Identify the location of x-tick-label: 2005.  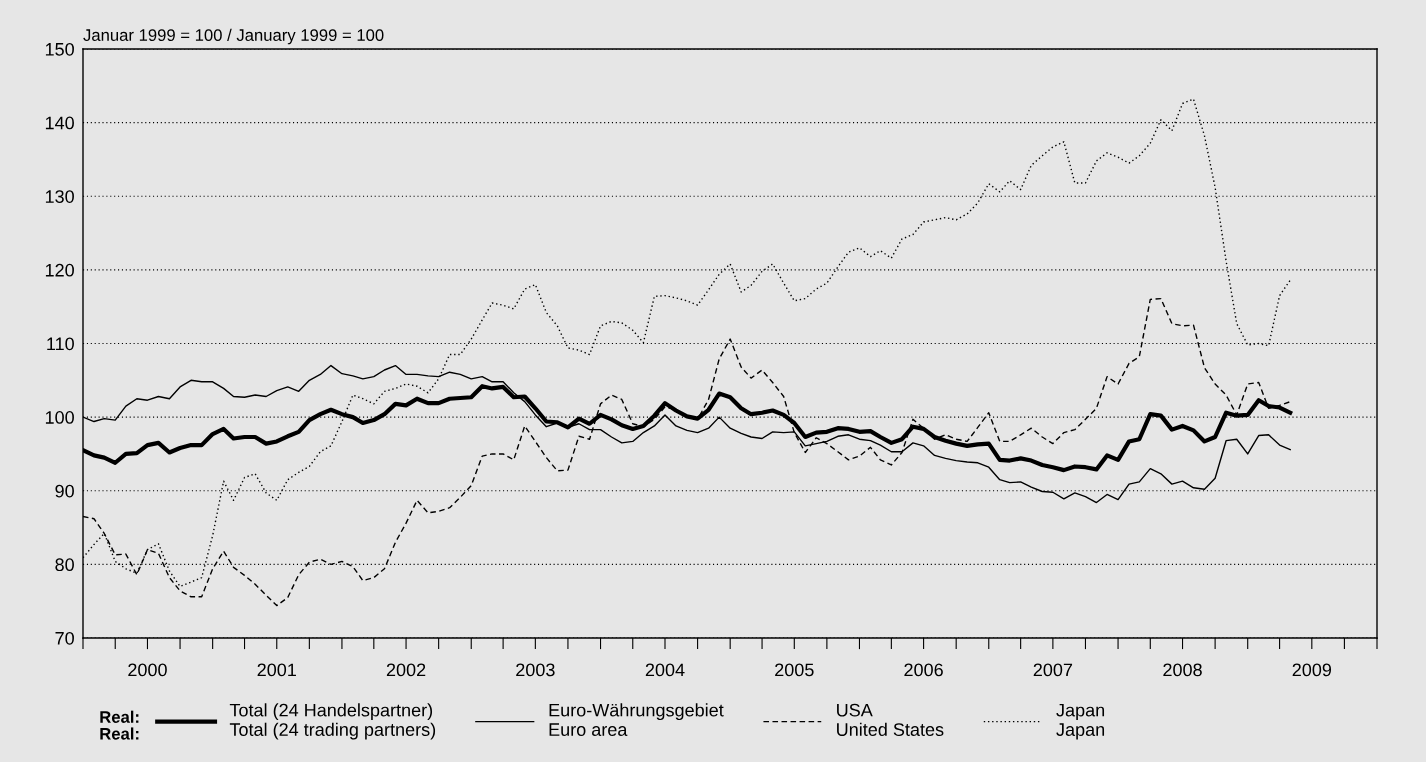
(794, 670).